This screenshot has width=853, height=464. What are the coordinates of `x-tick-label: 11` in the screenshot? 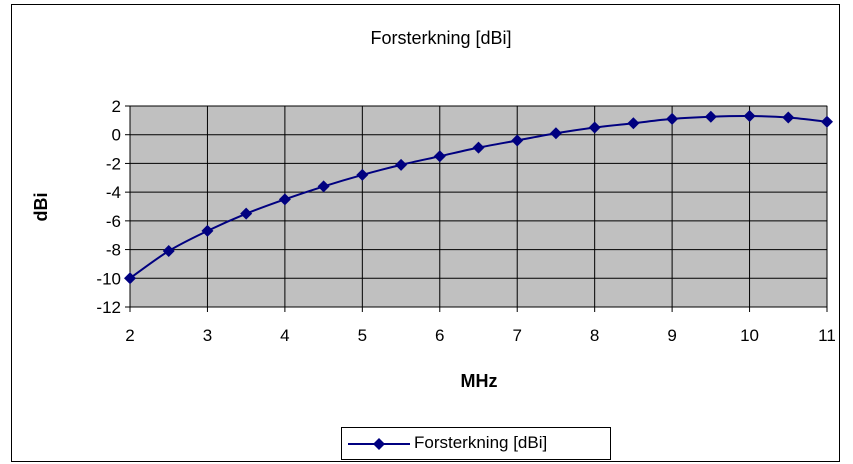 It's located at (827, 335).